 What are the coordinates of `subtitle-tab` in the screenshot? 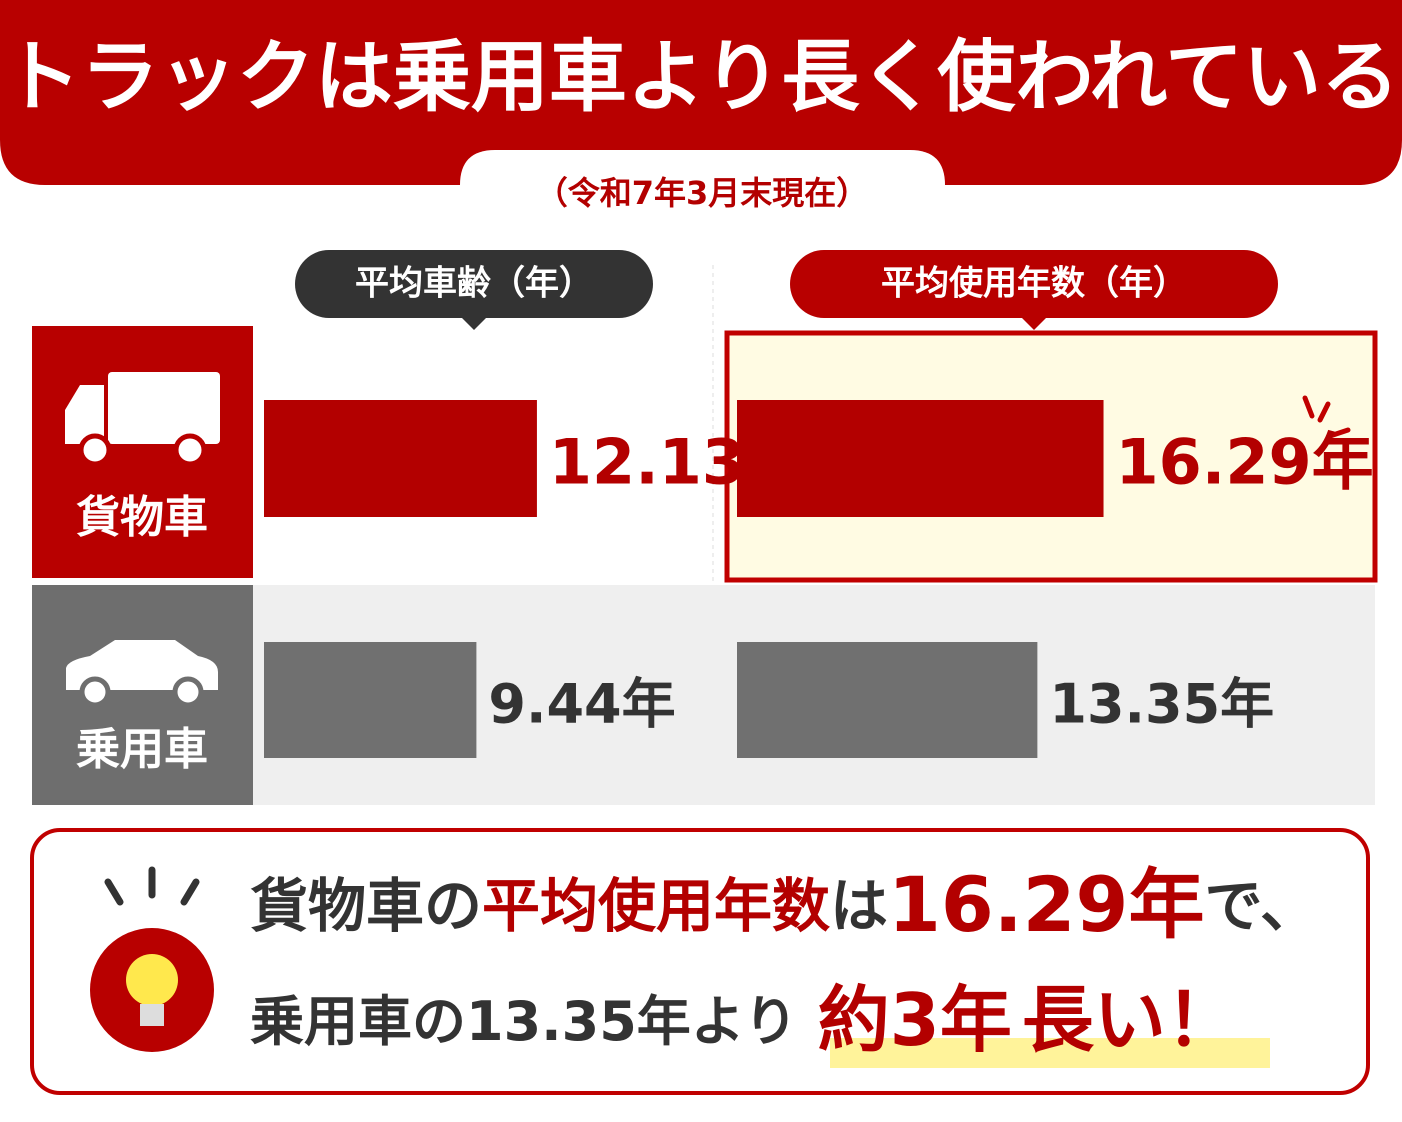 It's located at (702, 186).